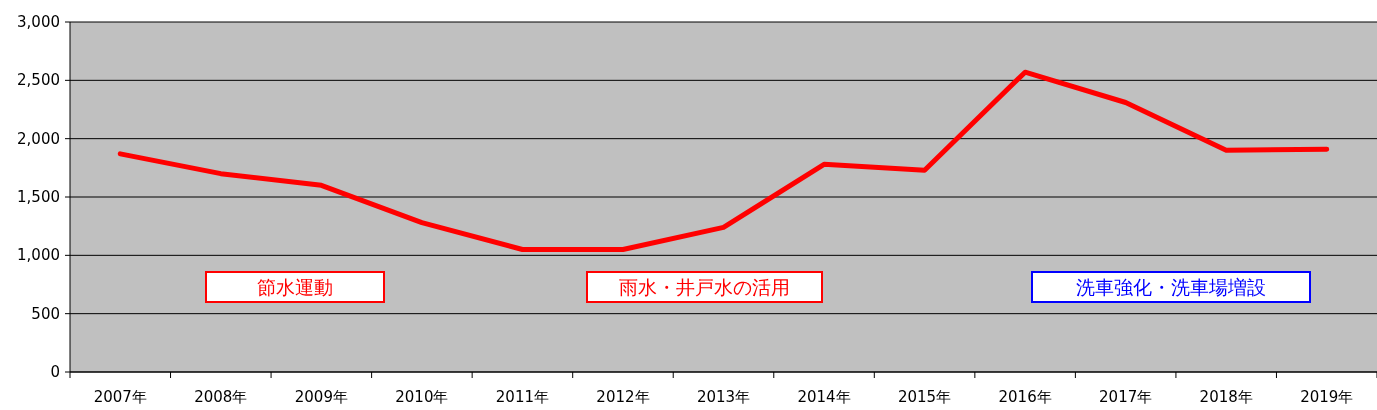 Image resolution: width=1377 pixels, height=410 pixels. Describe the element at coordinates (120, 397) in the screenshot. I see `x-tick-label: 2007年` at that location.